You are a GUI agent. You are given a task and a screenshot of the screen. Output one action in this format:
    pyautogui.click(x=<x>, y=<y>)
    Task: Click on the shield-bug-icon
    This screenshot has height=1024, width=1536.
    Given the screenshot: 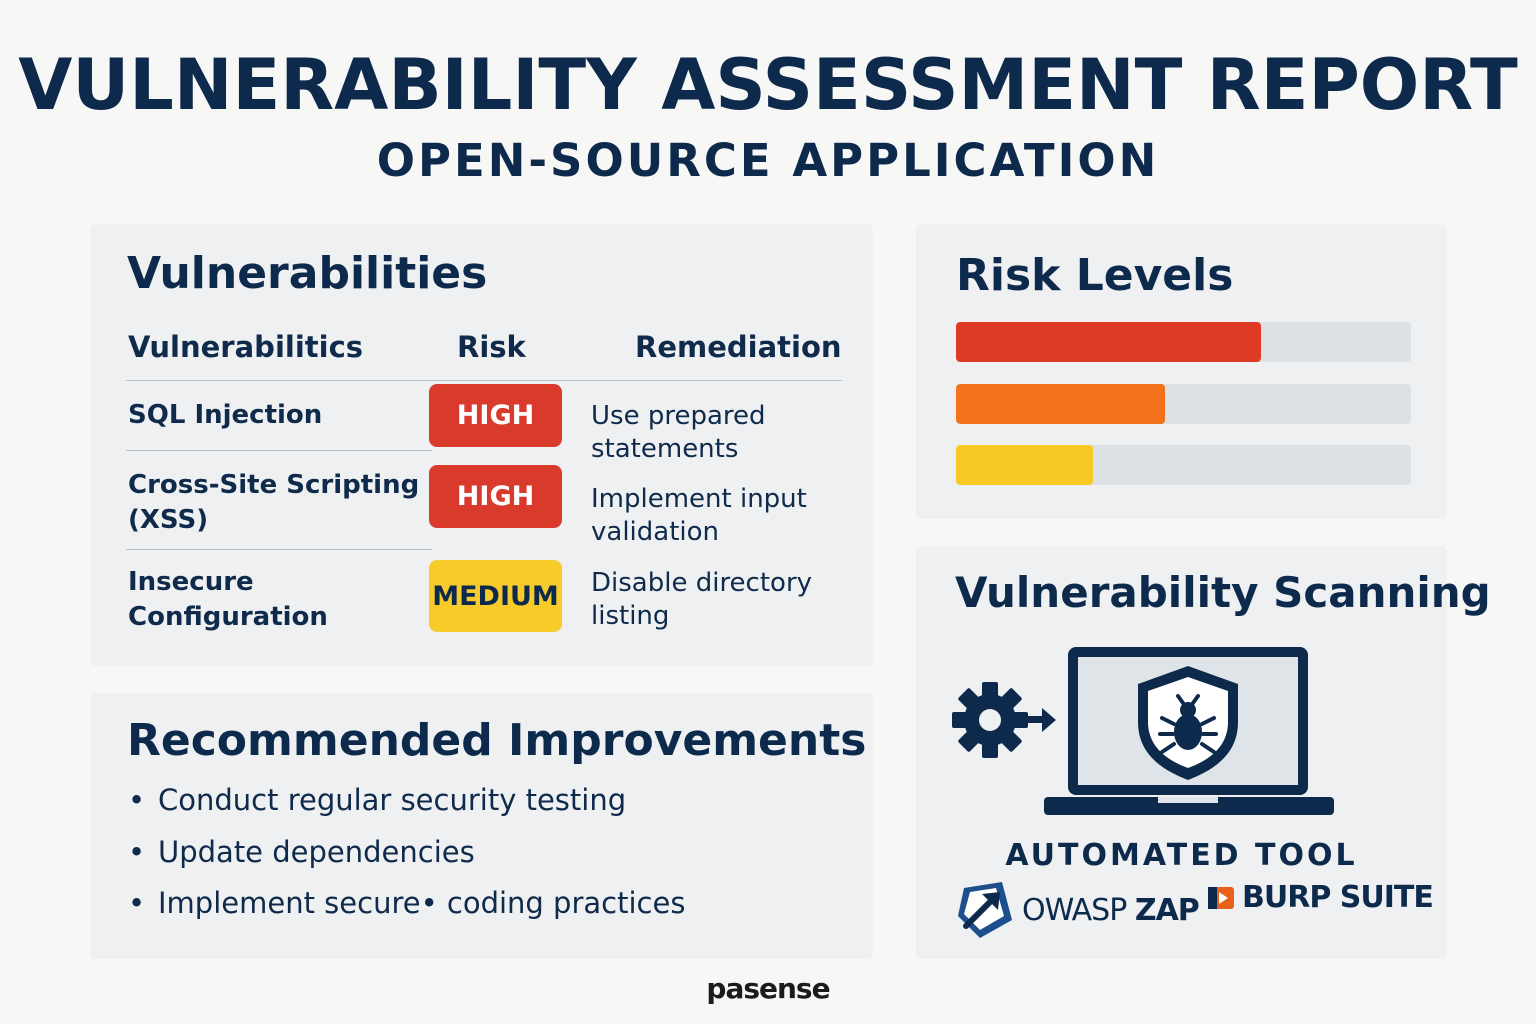 What is the action you would take?
    pyautogui.click(x=1188, y=723)
    